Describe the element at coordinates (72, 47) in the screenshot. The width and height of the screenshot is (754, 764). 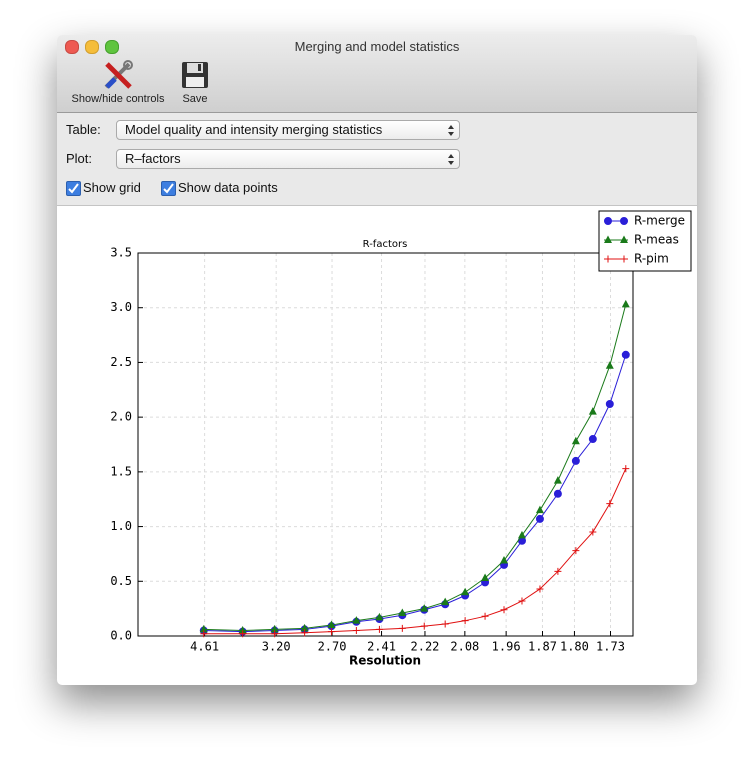
I see `close-button` at that location.